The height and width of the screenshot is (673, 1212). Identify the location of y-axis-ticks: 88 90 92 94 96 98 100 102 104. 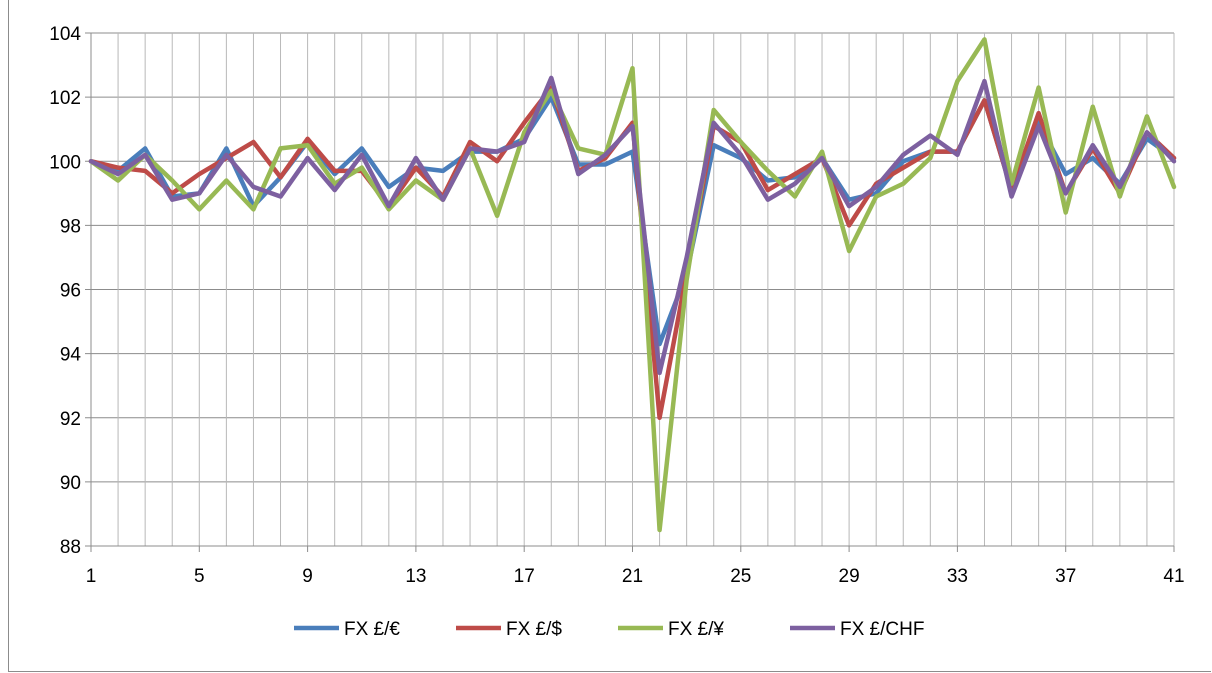
(70, 291).